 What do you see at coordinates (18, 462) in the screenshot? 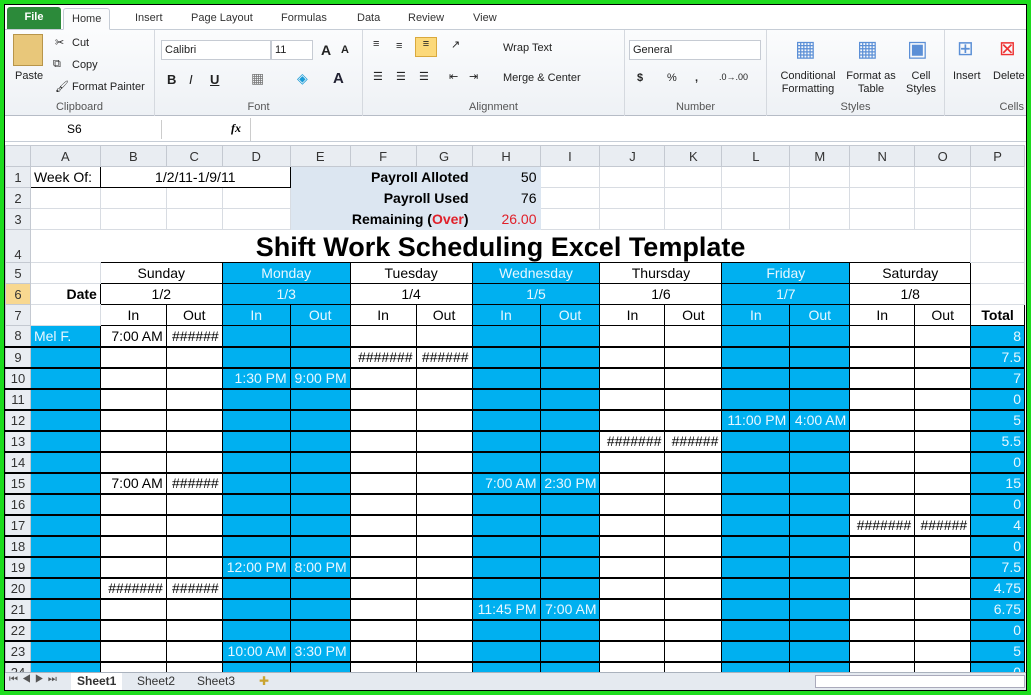
I see `row-header: 14` at bounding box center [18, 462].